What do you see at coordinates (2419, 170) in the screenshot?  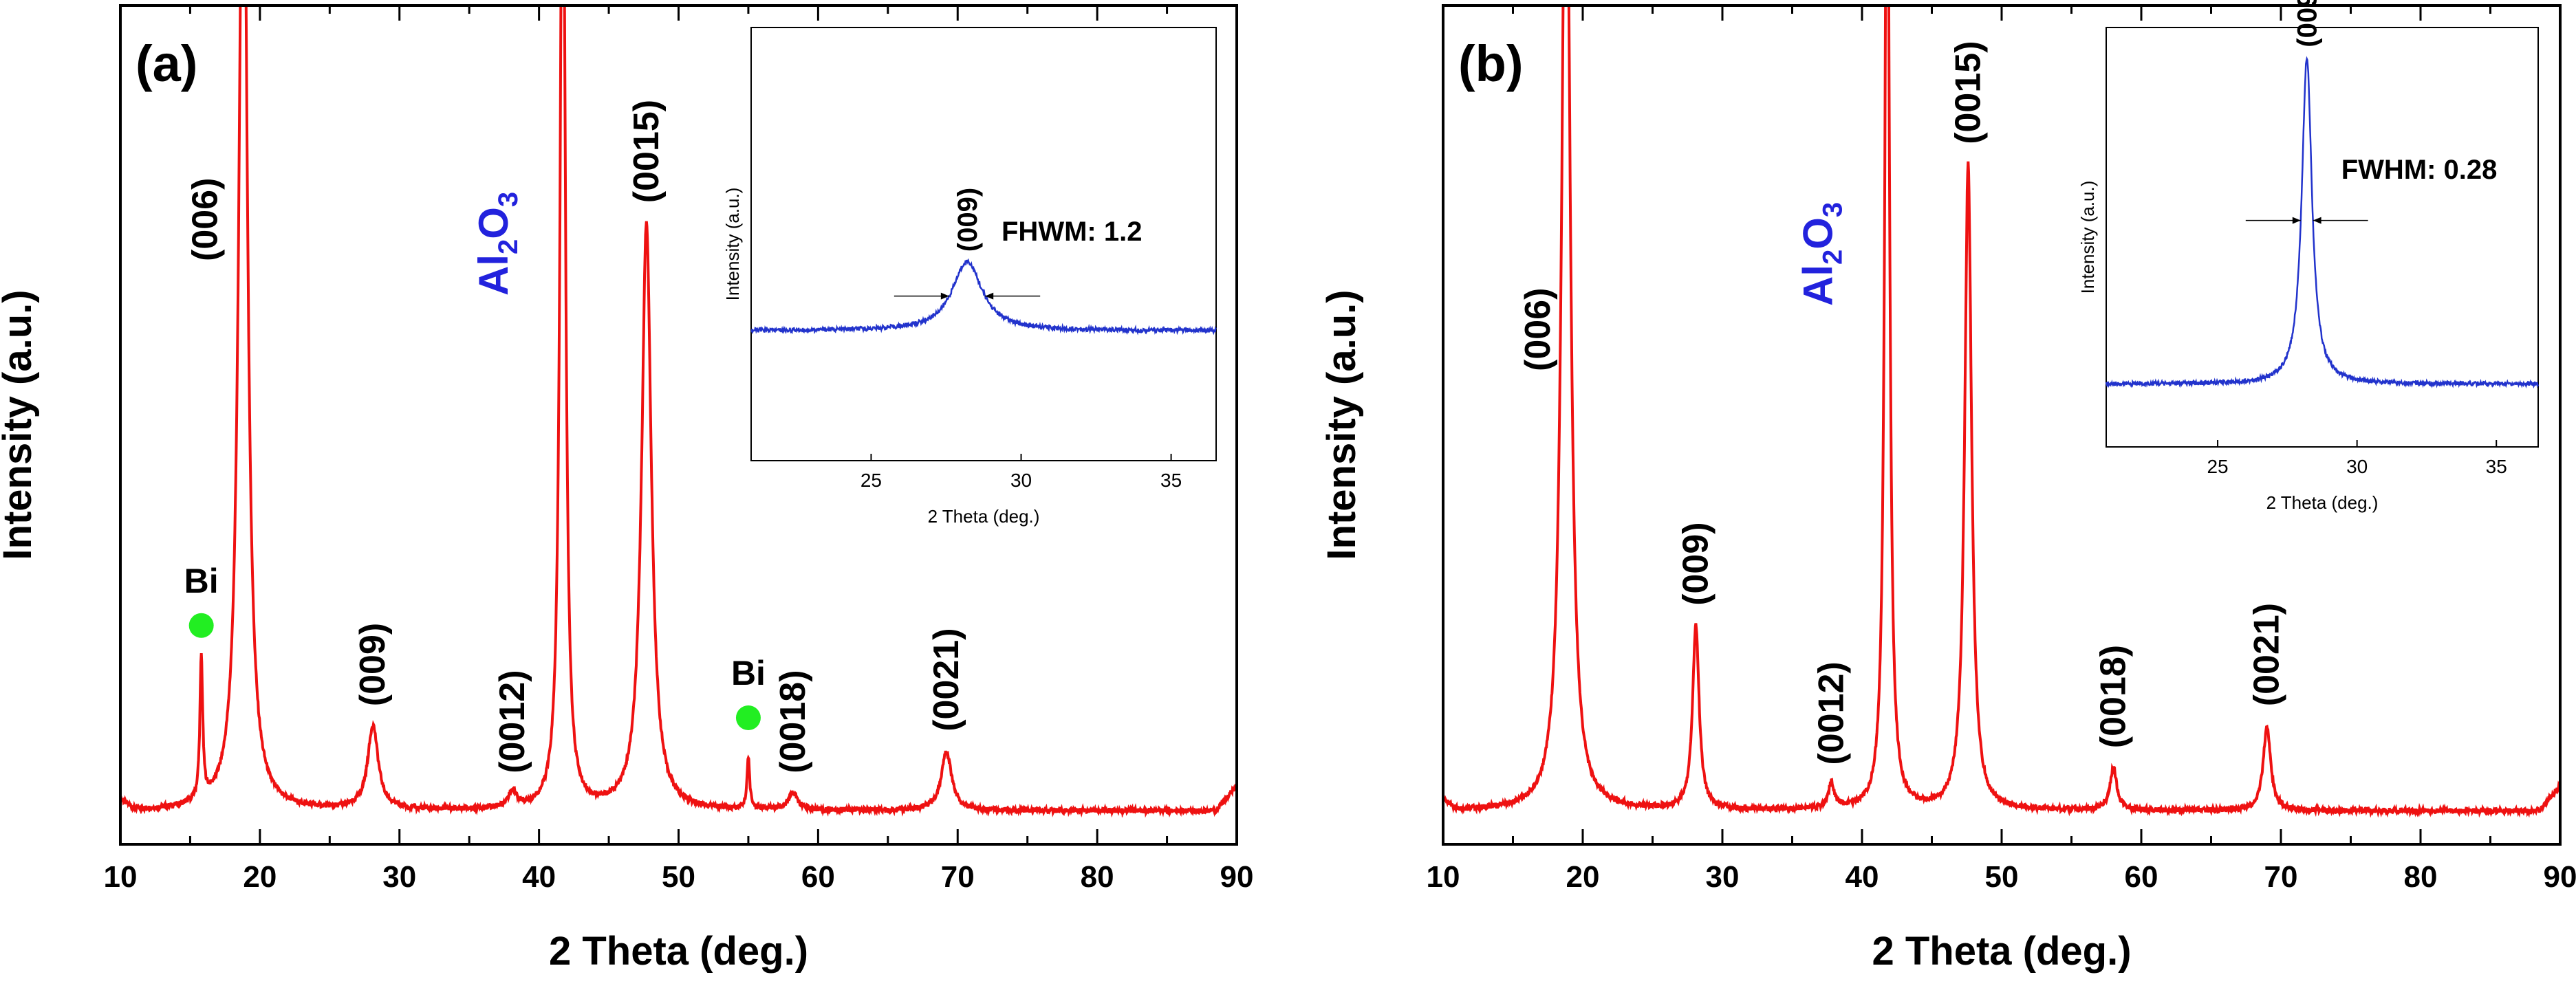 I see `fwhm-label: FWHM: 0.28` at bounding box center [2419, 170].